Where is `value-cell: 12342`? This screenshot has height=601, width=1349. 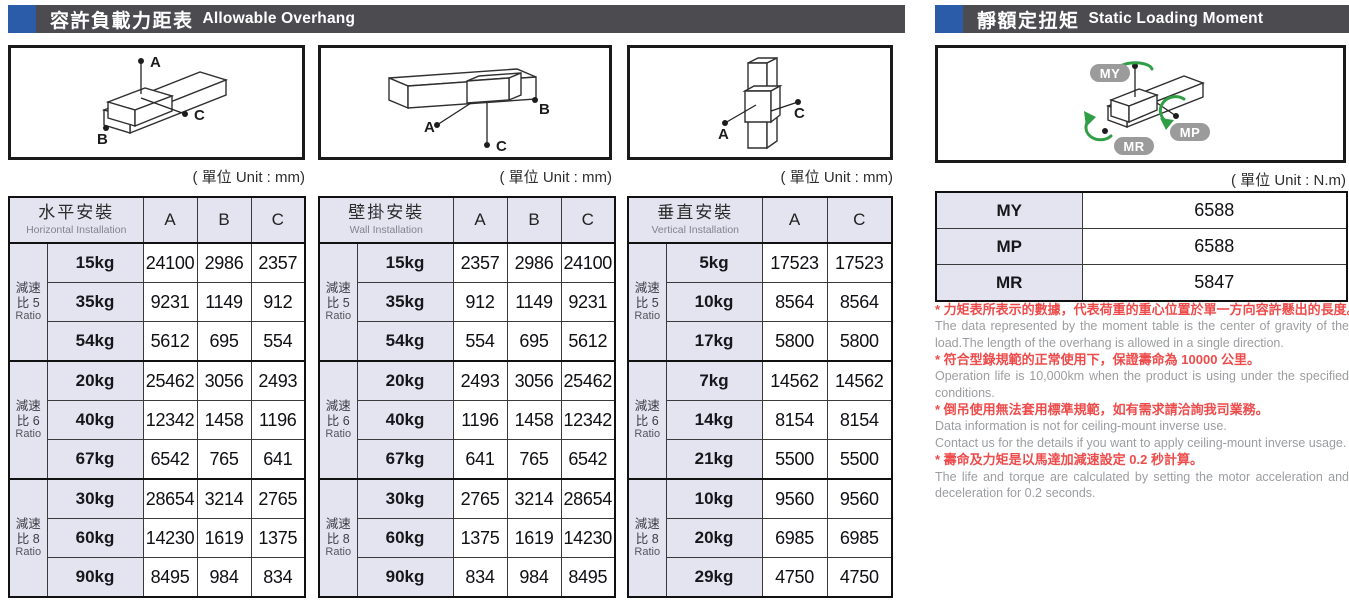
value-cell: 12342 is located at coordinates (588, 420).